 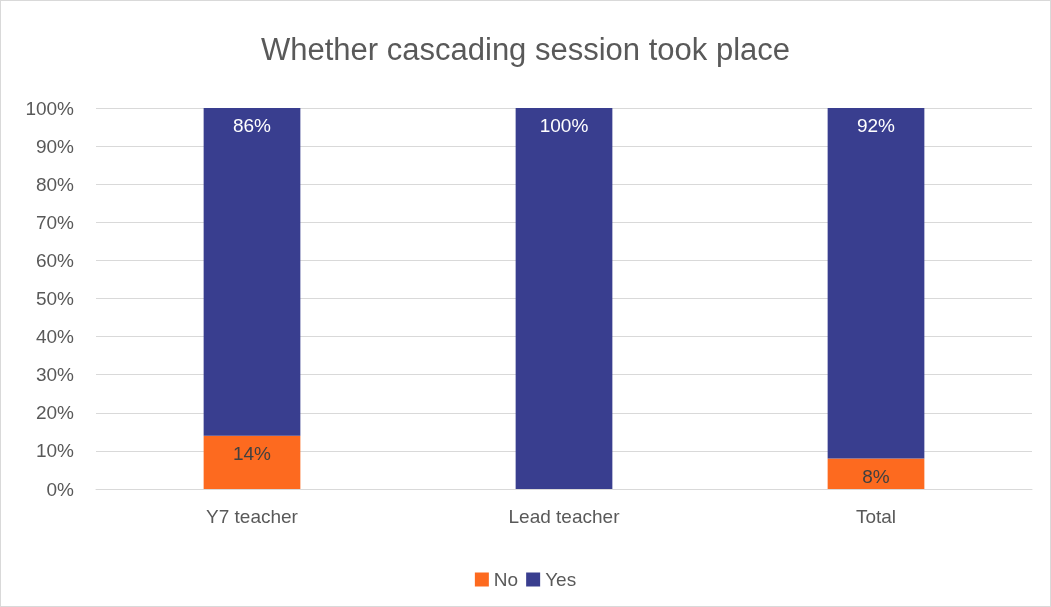 What do you see at coordinates (60, 489) in the screenshot?
I see `y-tick-label: 0%` at bounding box center [60, 489].